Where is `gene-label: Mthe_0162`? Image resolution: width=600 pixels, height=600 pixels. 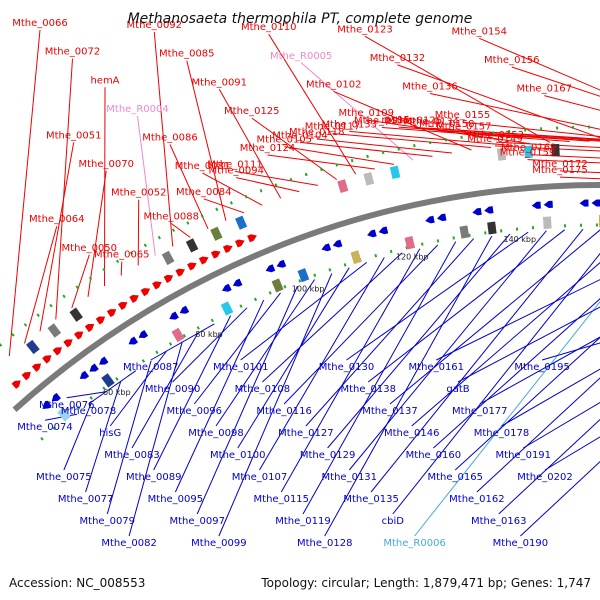 gene-label: Mthe_0162 is located at coordinates (477, 499).